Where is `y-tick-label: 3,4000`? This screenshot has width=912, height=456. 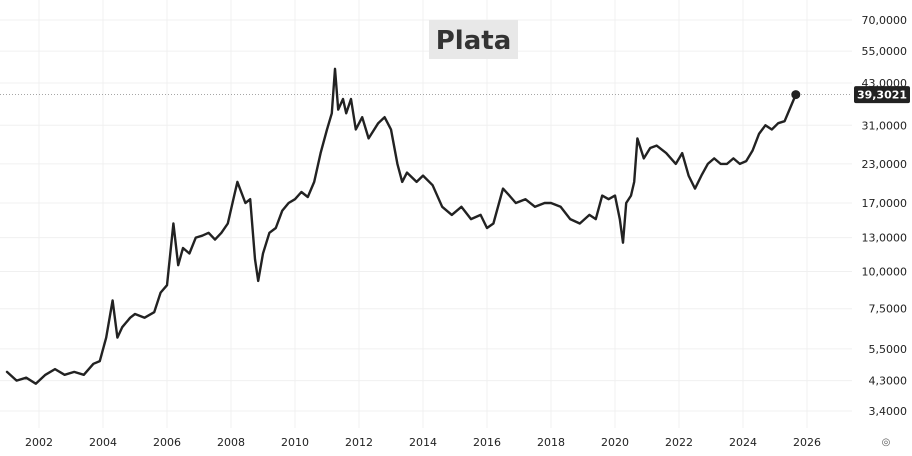 y-tick-label: 3,4000 is located at coordinates (888, 411).